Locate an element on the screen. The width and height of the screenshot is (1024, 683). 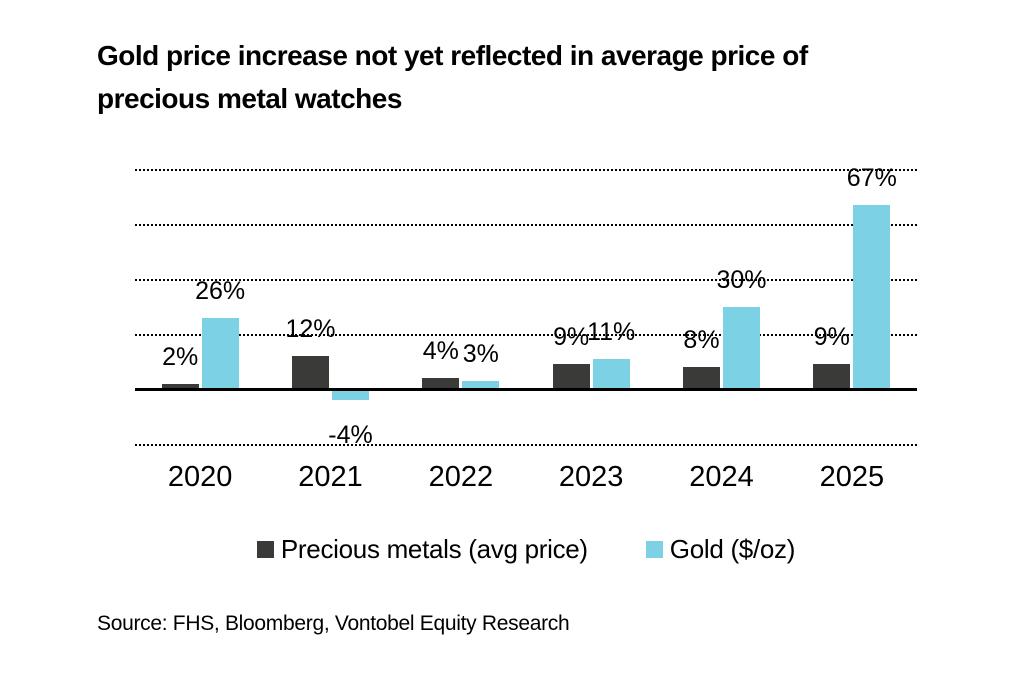
value-label-2024-gold-oz: 30% is located at coordinates (741, 279).